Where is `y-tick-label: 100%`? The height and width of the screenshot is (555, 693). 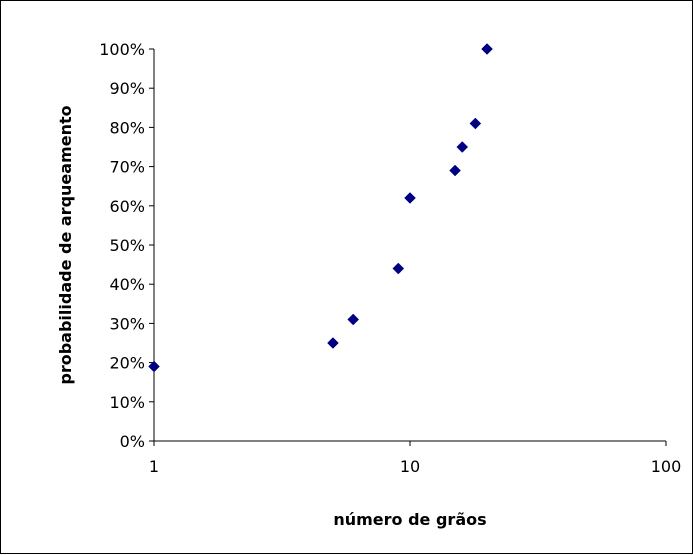
y-tick-label: 100% is located at coordinates (122, 49).